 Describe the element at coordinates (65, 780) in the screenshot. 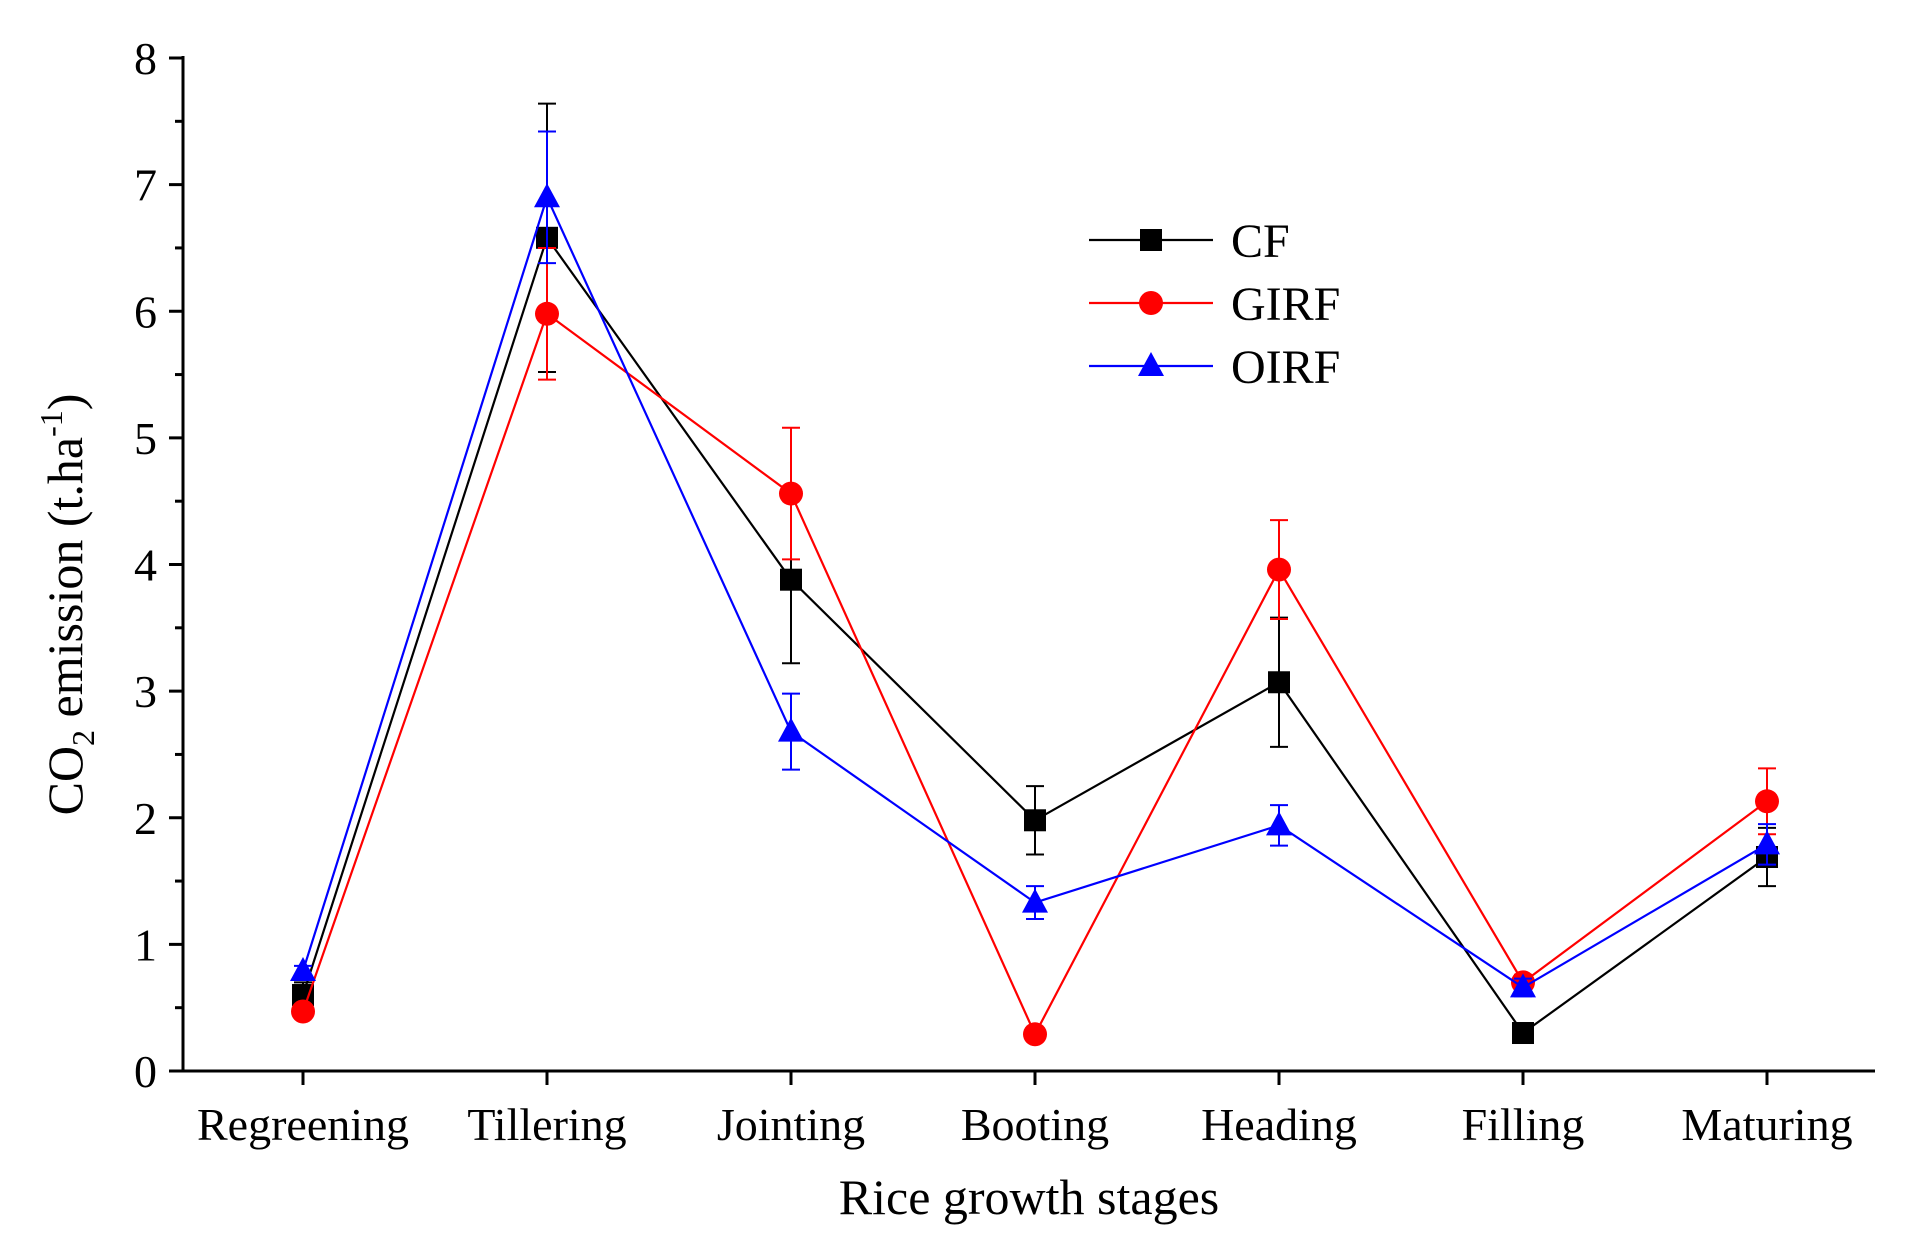

I see `y-axis-title-main: CO` at that location.